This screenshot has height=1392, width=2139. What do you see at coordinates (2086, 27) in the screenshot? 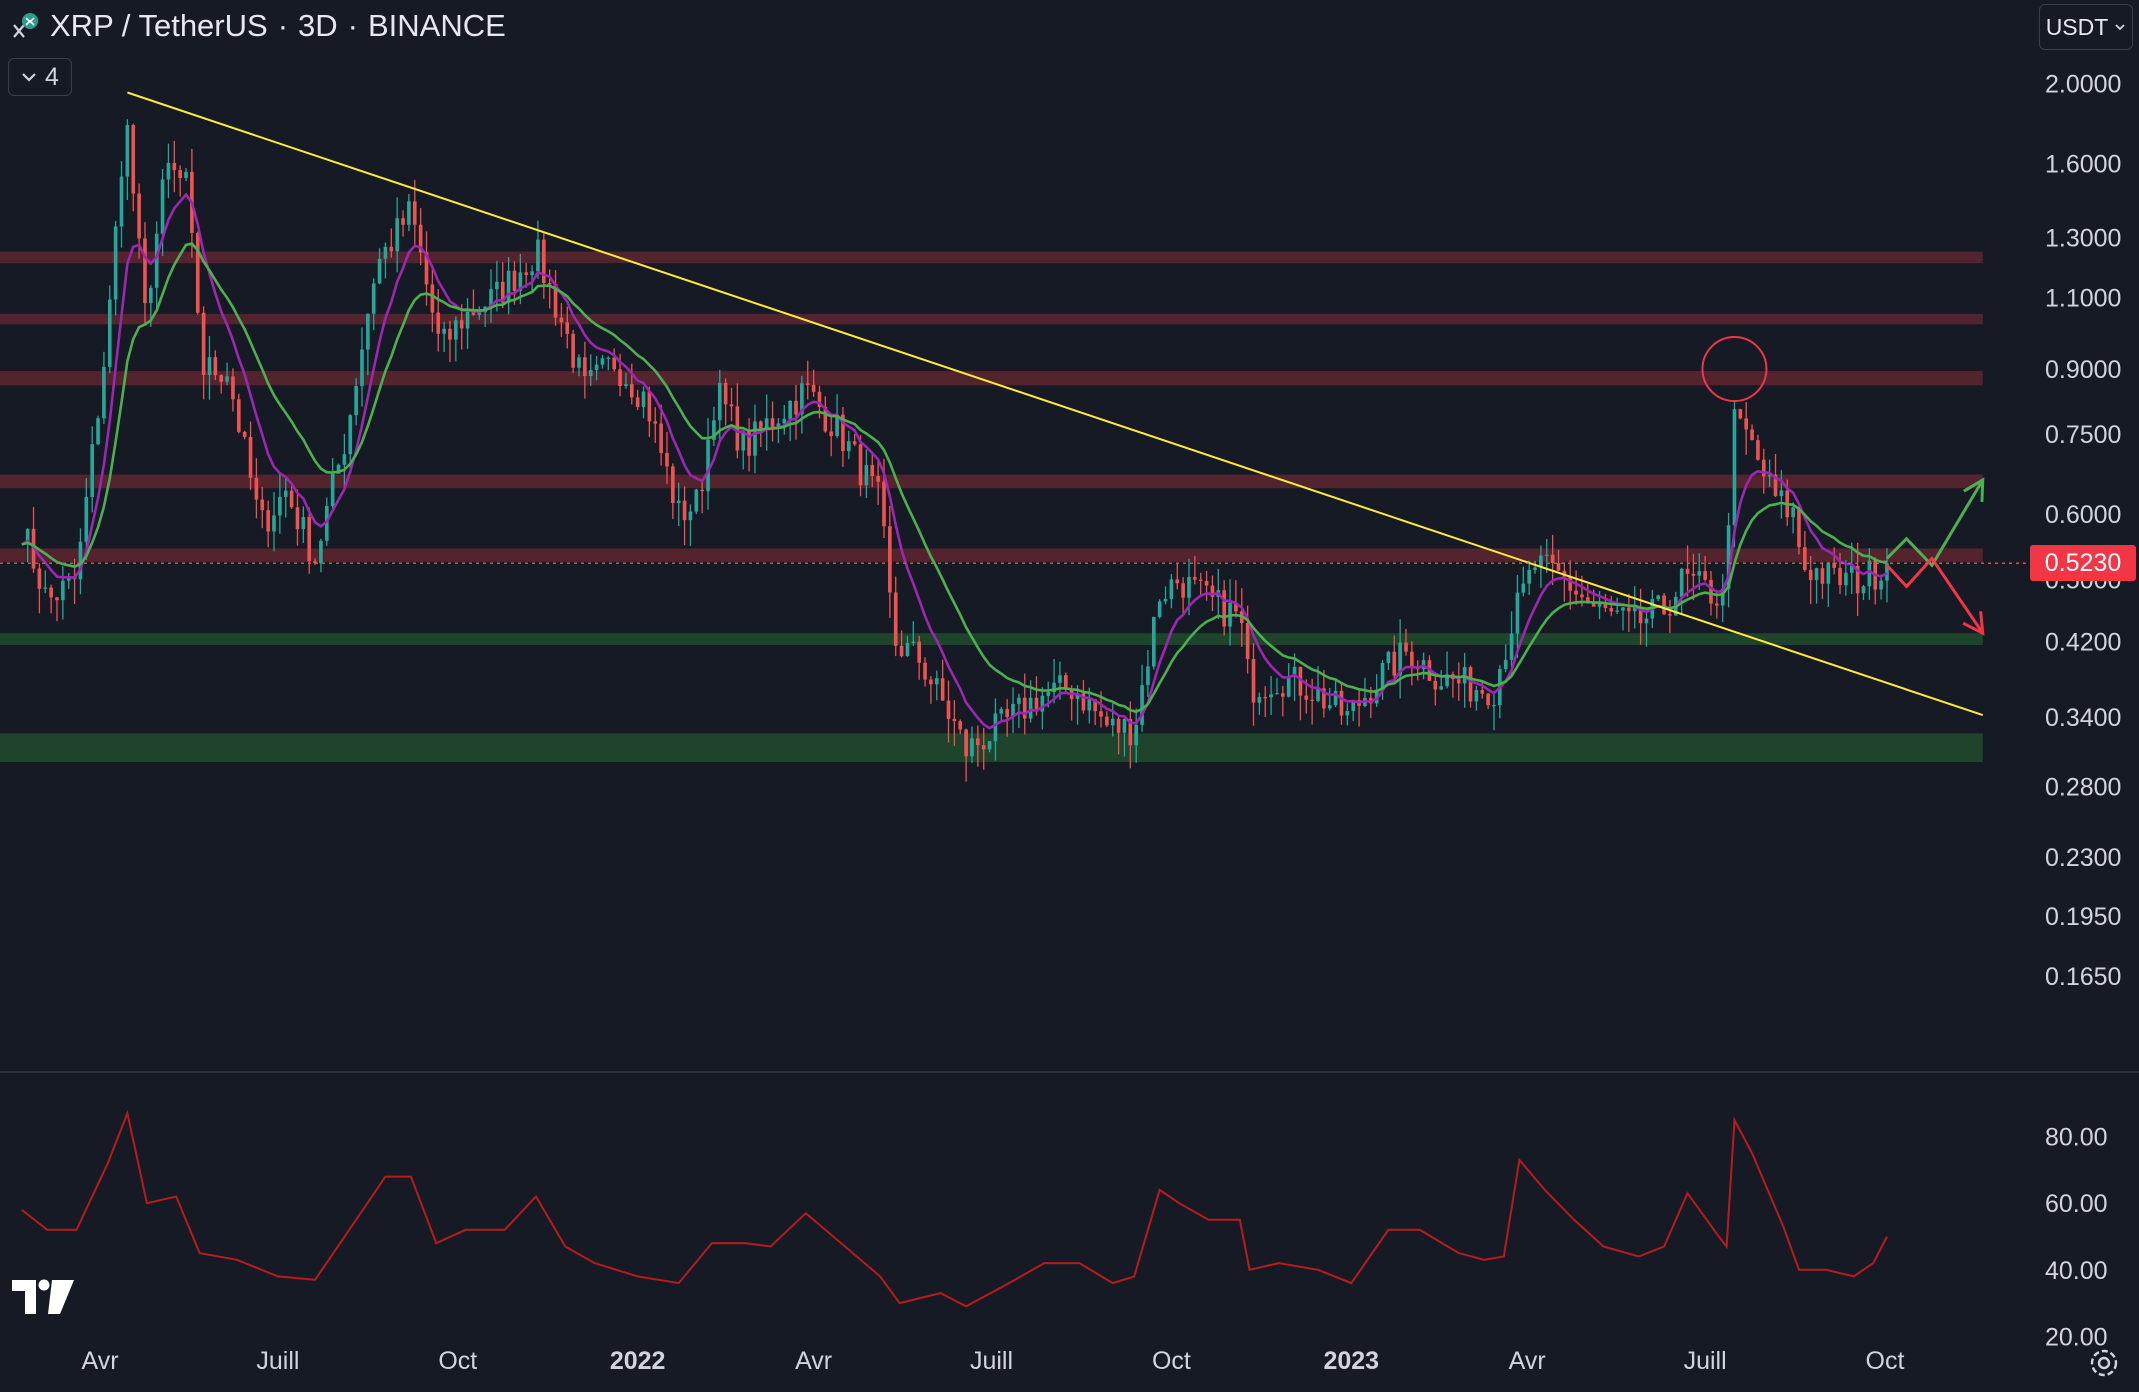
I see `currency-selector: USDT` at bounding box center [2086, 27].